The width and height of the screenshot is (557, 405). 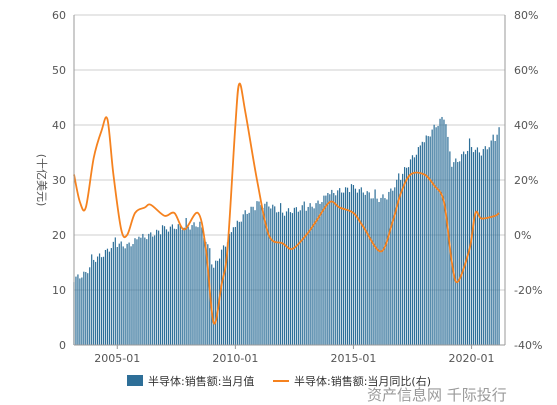 I want to click on right-tick-label: 60%, so click(x=526, y=70).